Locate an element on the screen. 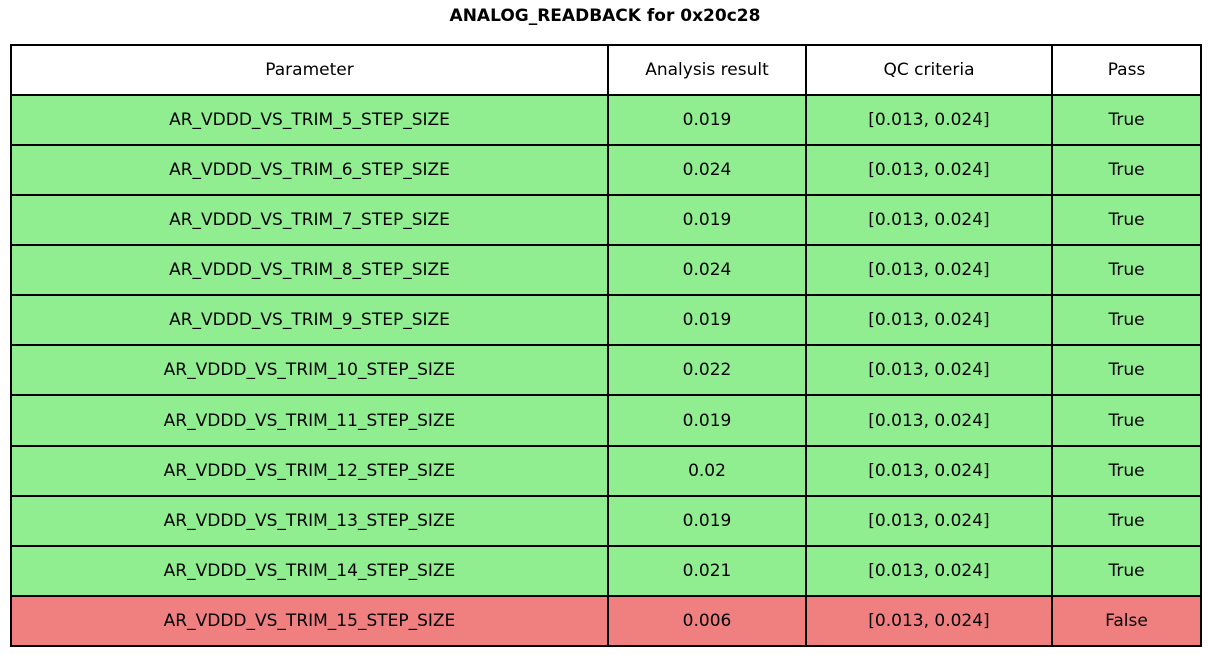 This screenshot has width=1210, height=655. figure-title: ANALOG_READBACK for 0x20c28 is located at coordinates (605, 16).